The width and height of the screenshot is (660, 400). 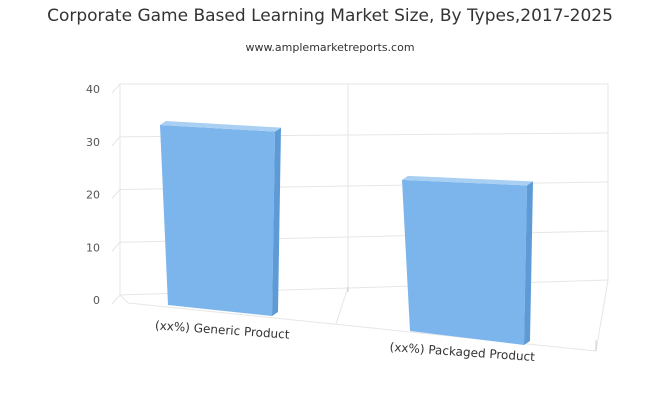 I want to click on floor-right-edge, so click(x=602, y=315).